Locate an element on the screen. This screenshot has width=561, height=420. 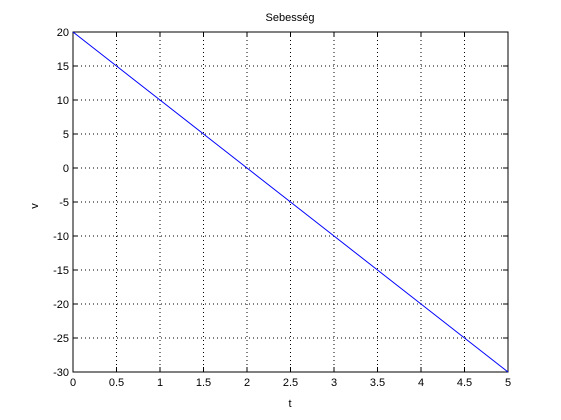
x-tick-label: 0 is located at coordinates (73, 383).